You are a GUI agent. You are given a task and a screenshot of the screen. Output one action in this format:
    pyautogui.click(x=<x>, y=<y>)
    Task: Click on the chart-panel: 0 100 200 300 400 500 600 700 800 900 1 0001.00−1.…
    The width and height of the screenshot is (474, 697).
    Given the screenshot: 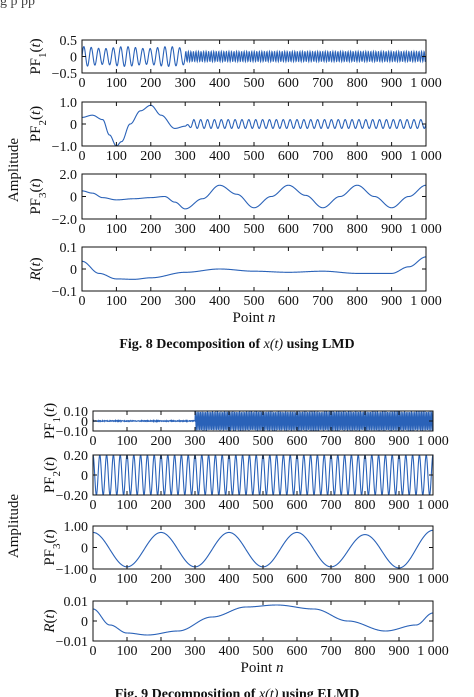 What is the action you would take?
    pyautogui.click(x=235, y=130)
    